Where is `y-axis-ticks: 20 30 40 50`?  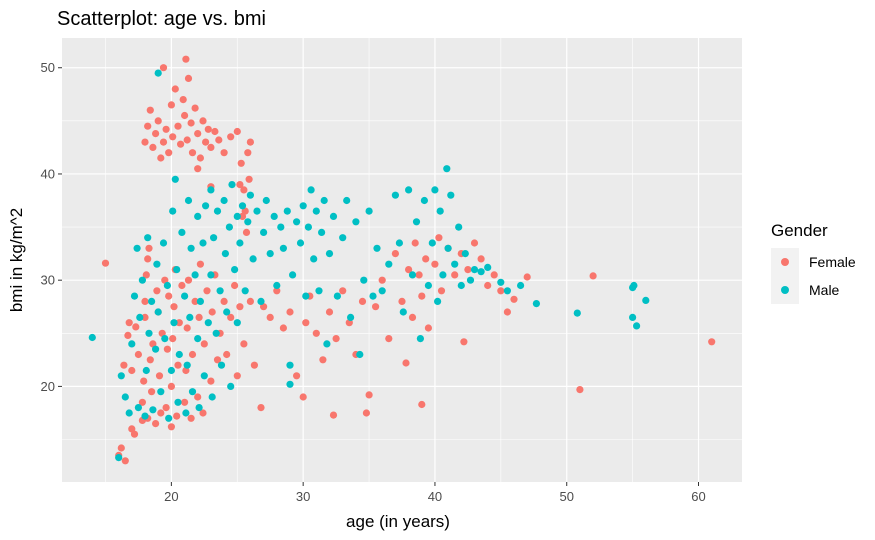
y-axis-ticks: 20 30 40 50 is located at coordinates (51, 227).